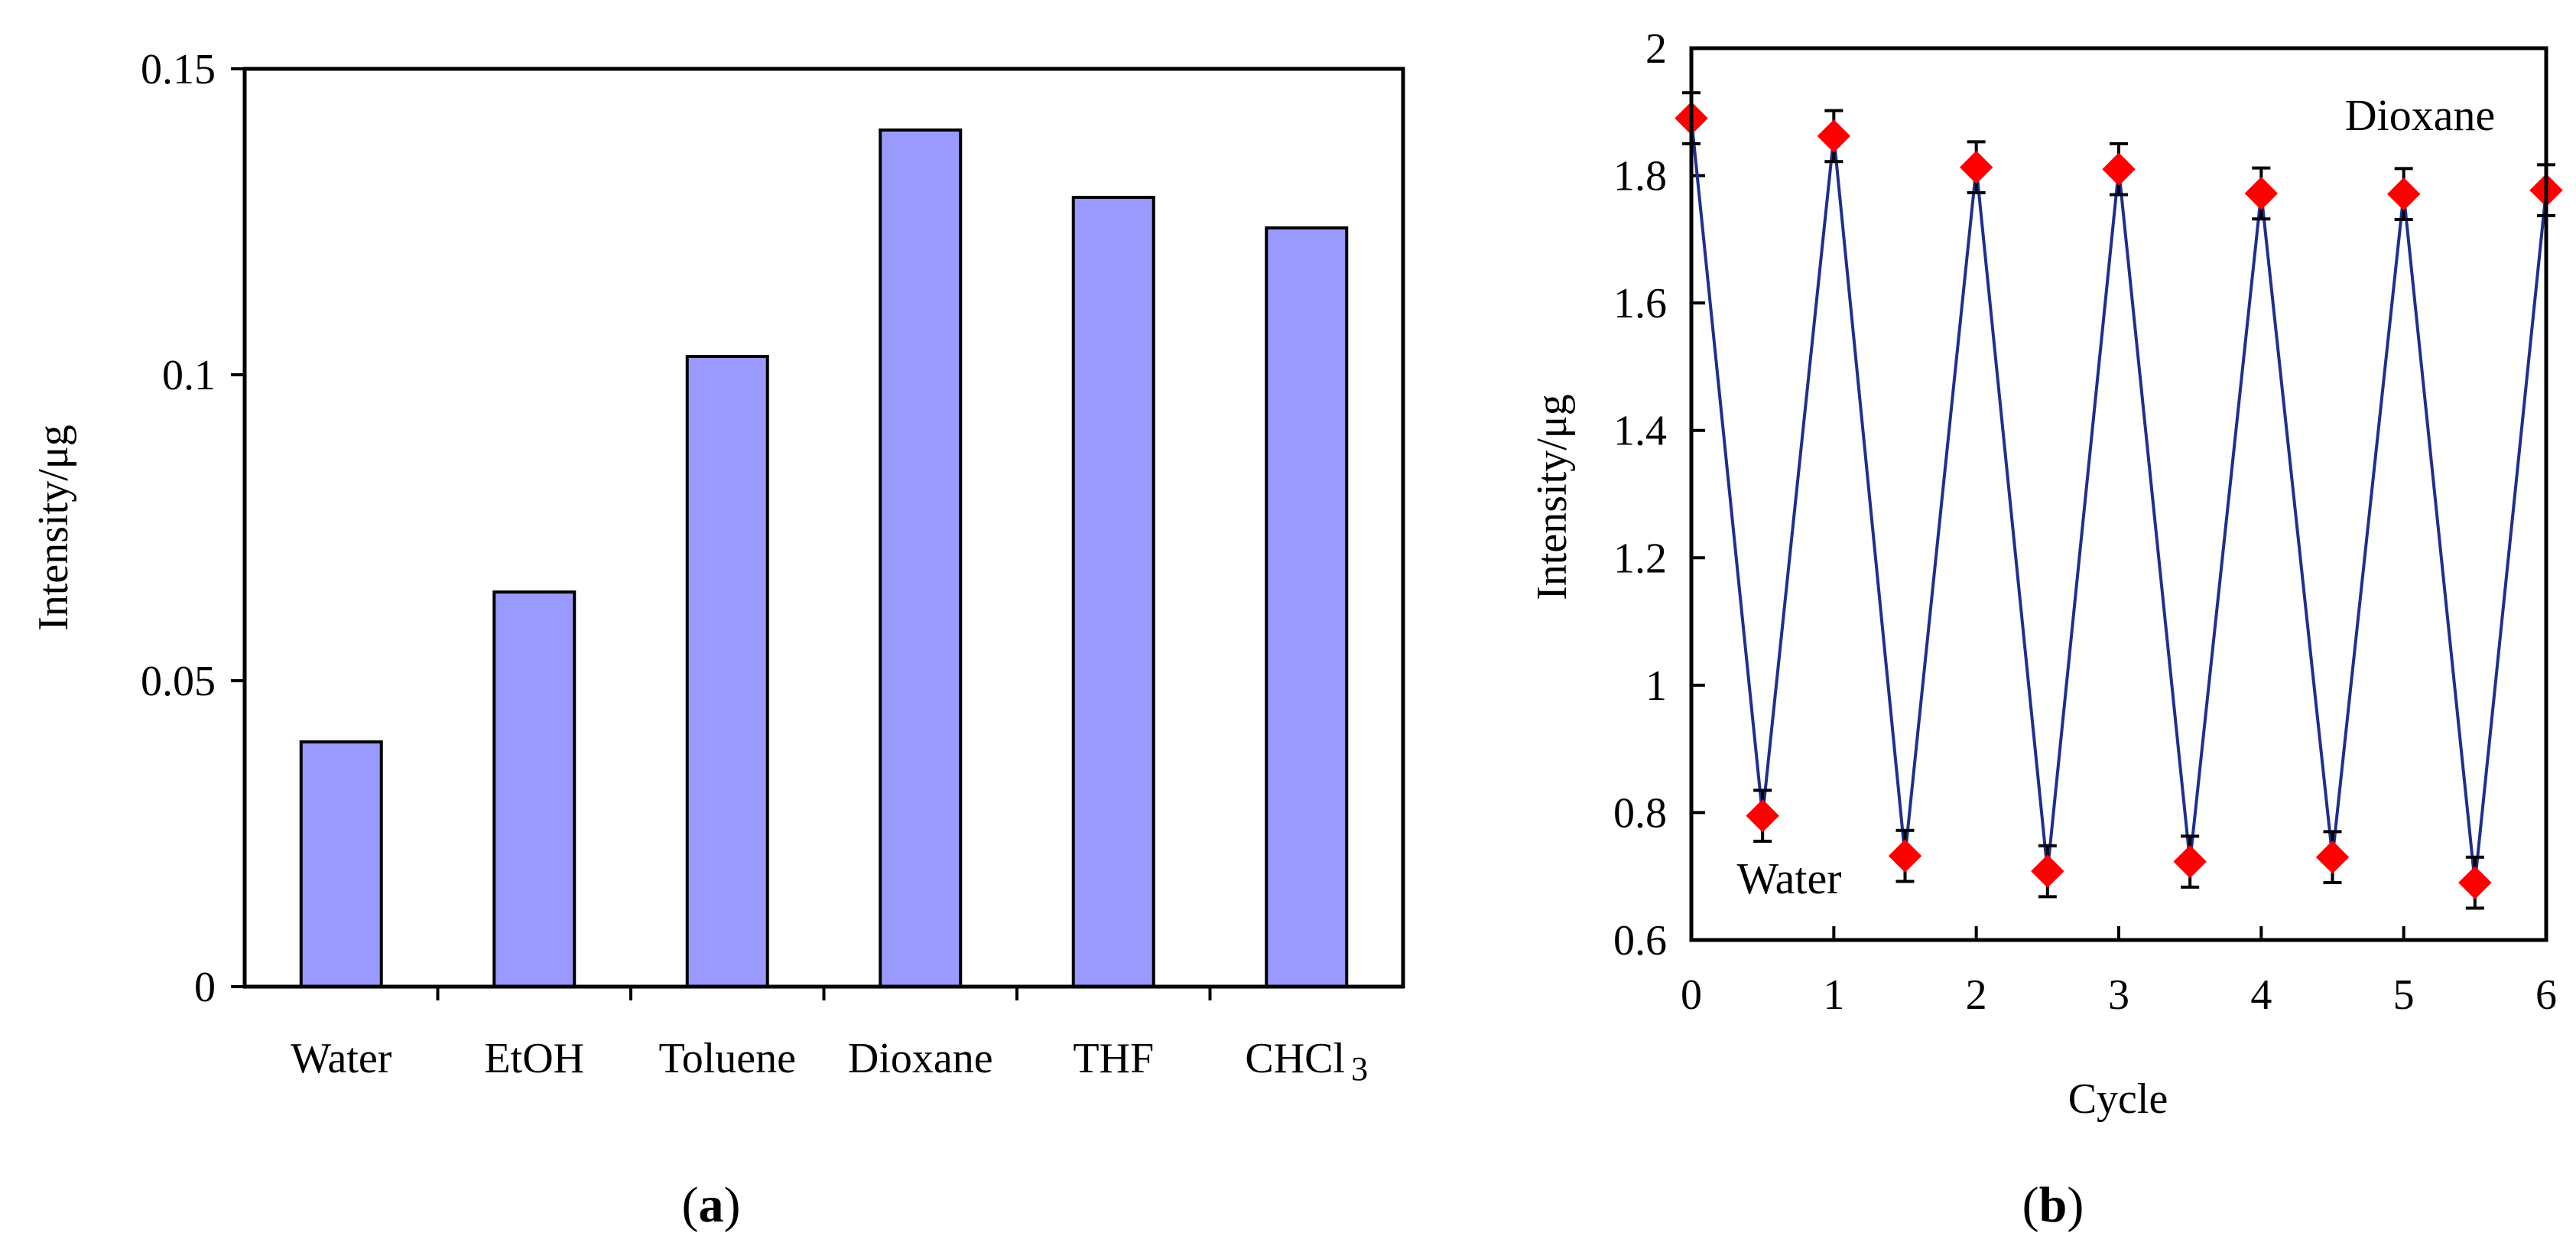  I want to click on panel-a-category-text: EtOH, so click(534, 1058).